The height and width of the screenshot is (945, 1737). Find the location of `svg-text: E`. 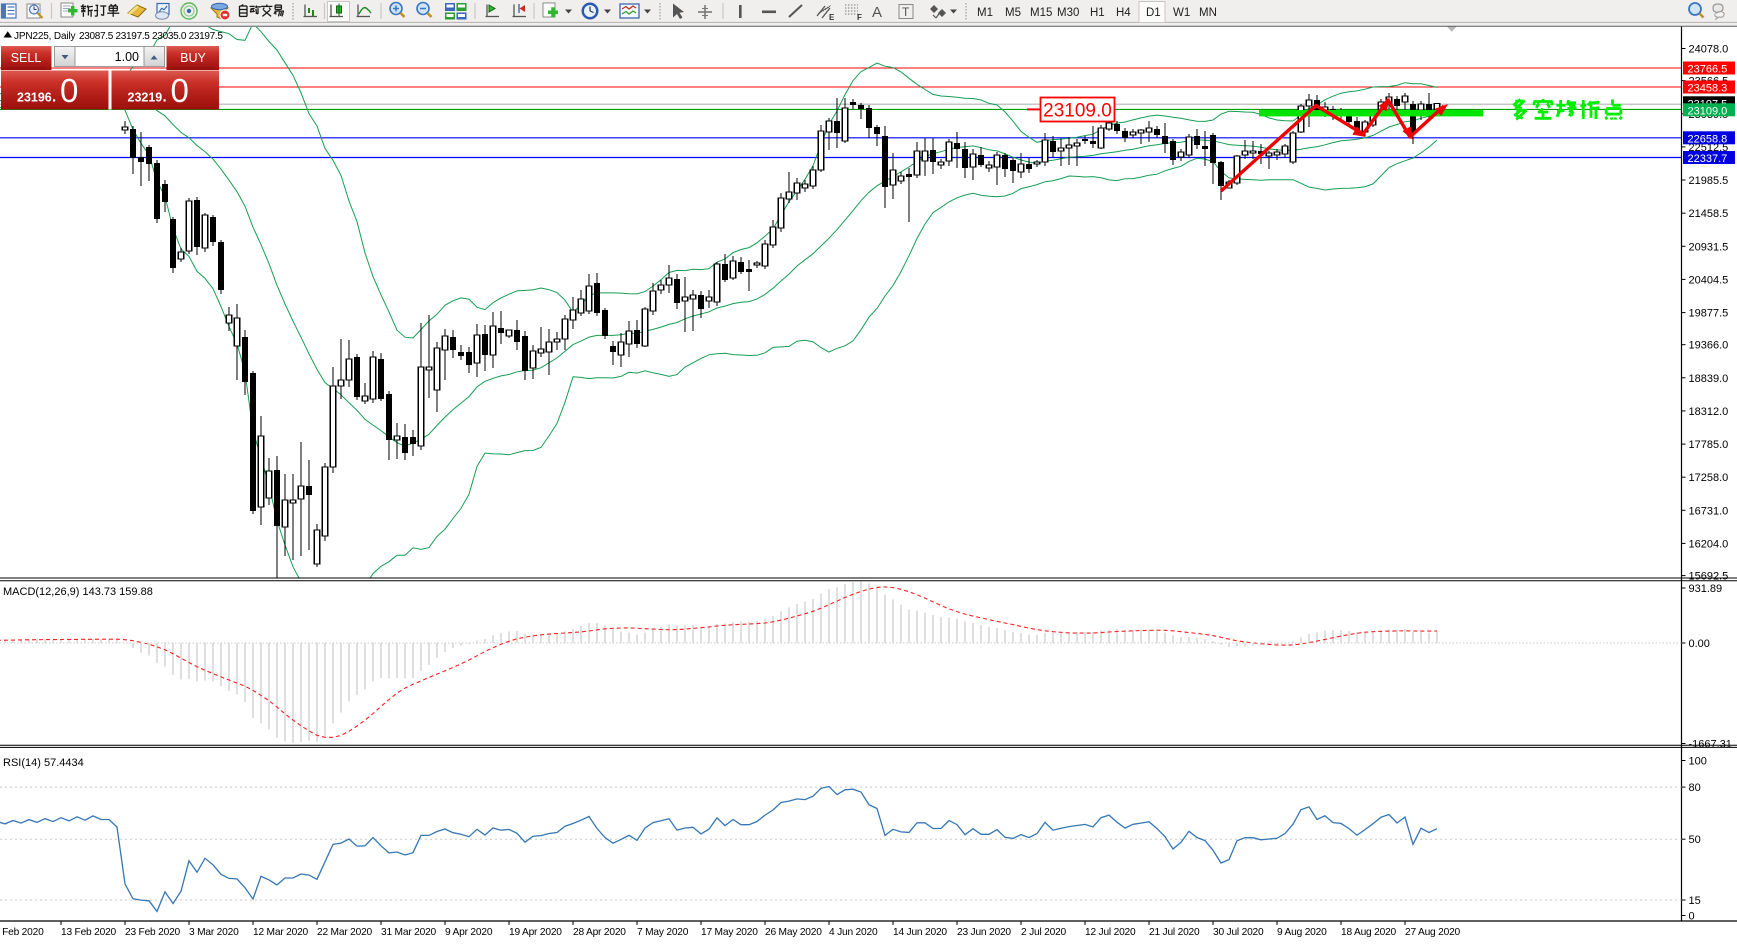

svg-text: E is located at coordinates (832, 17).